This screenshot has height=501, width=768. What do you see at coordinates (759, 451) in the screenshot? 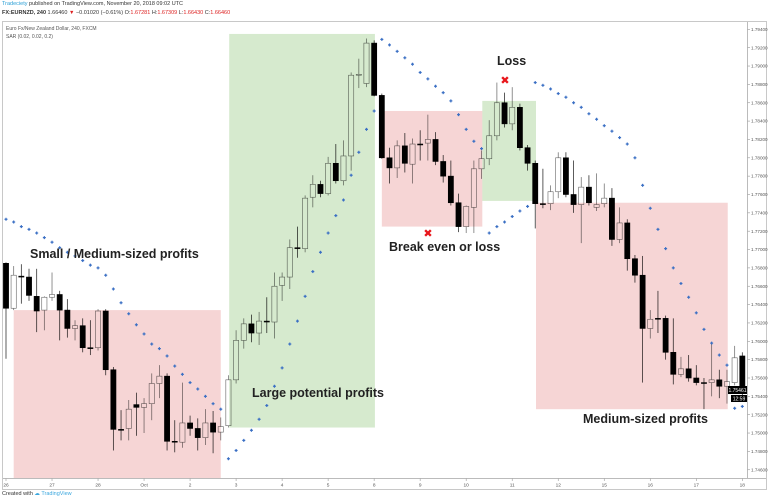
I see `y-tick-label: 1.74800` at bounding box center [759, 451].